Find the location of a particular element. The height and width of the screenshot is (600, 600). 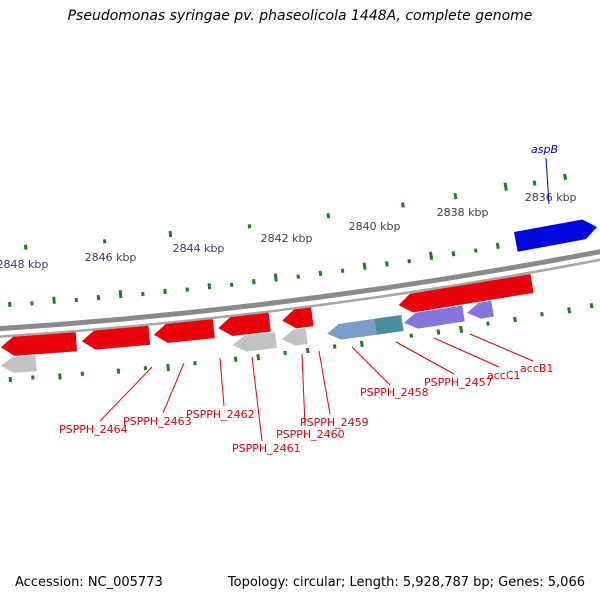

scale-label: 2844 kbp is located at coordinates (199, 248).